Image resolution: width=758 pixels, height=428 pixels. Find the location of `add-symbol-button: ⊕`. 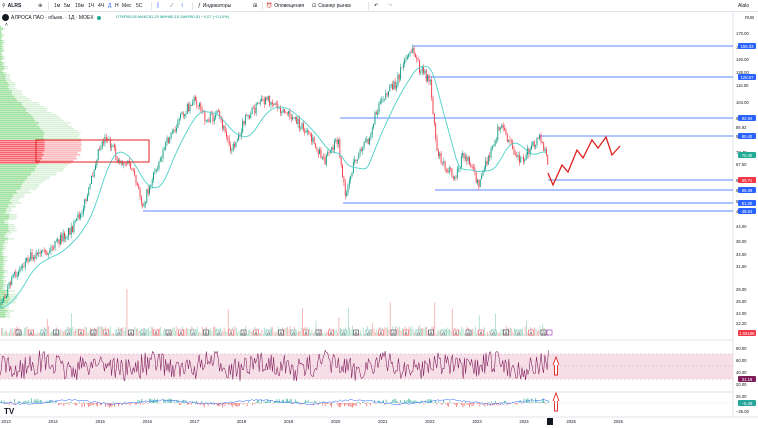

add-symbol-button: ⊕ is located at coordinates (40, 6).